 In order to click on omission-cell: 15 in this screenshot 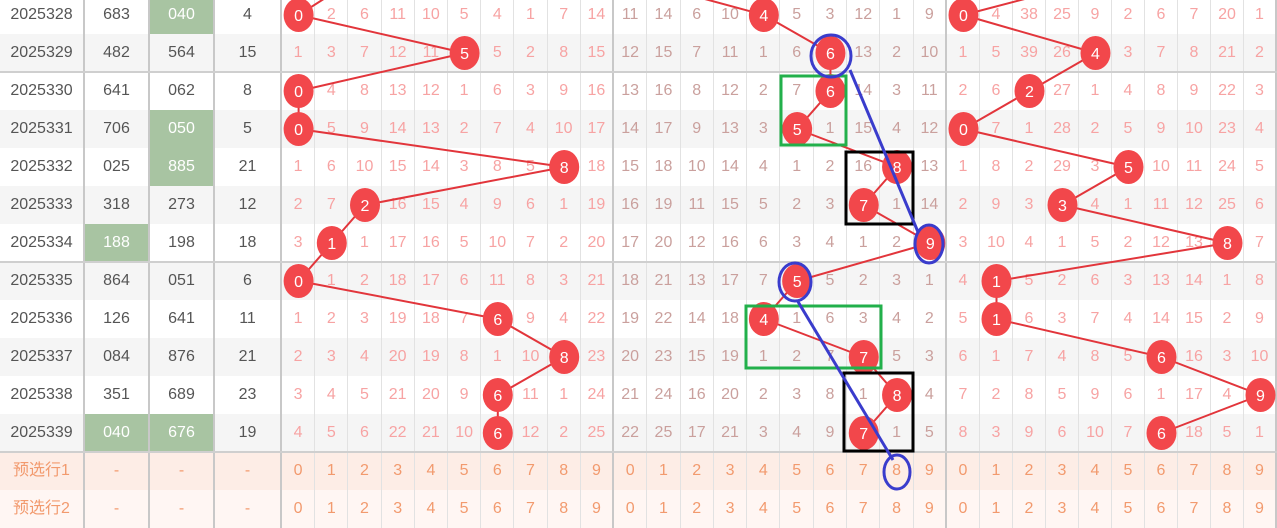, I will do `click(597, 53)`.